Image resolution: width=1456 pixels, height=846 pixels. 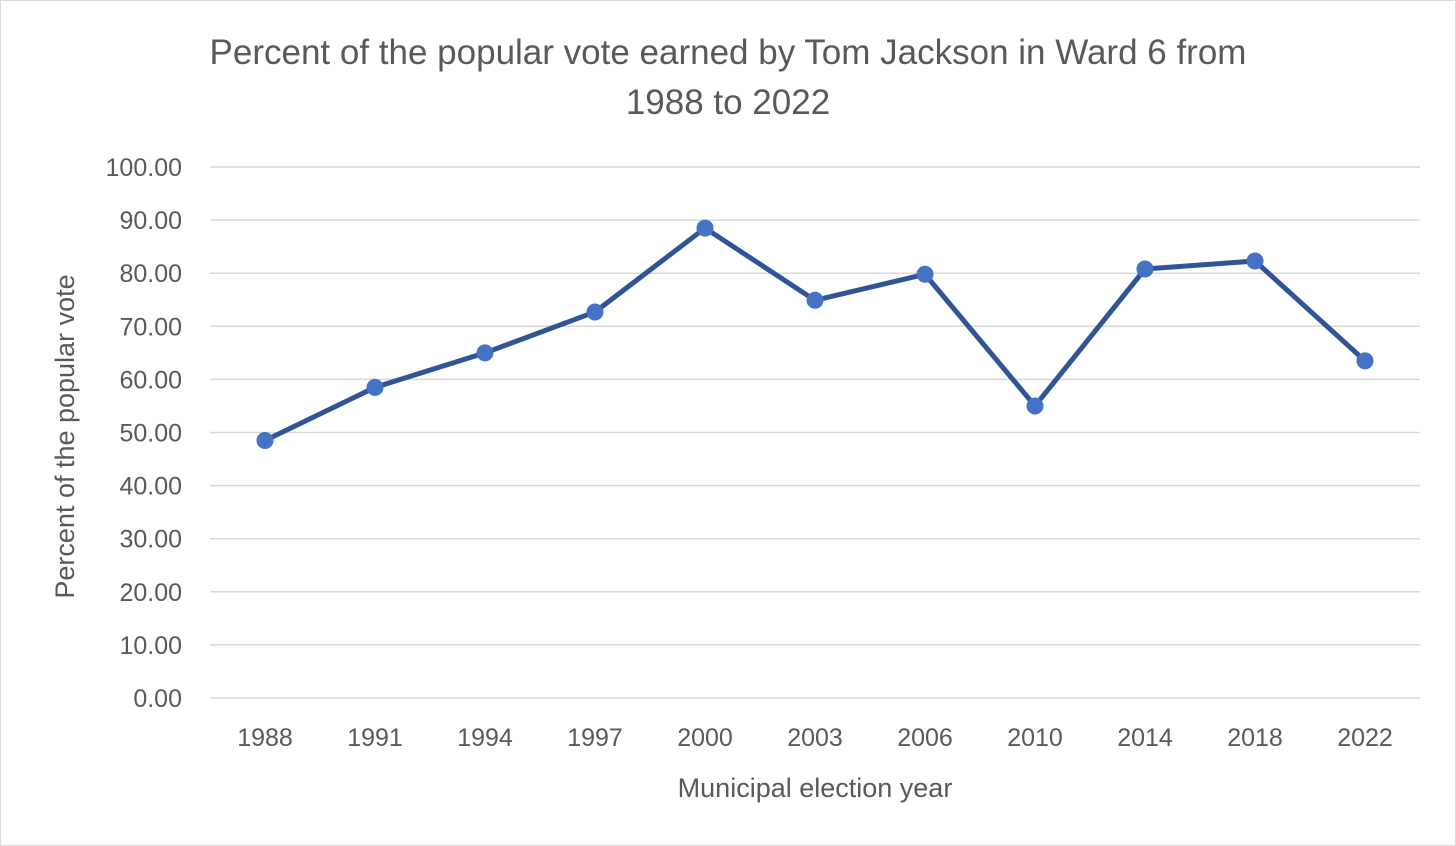 I want to click on y-tick-label: 30.00, so click(x=150, y=540).